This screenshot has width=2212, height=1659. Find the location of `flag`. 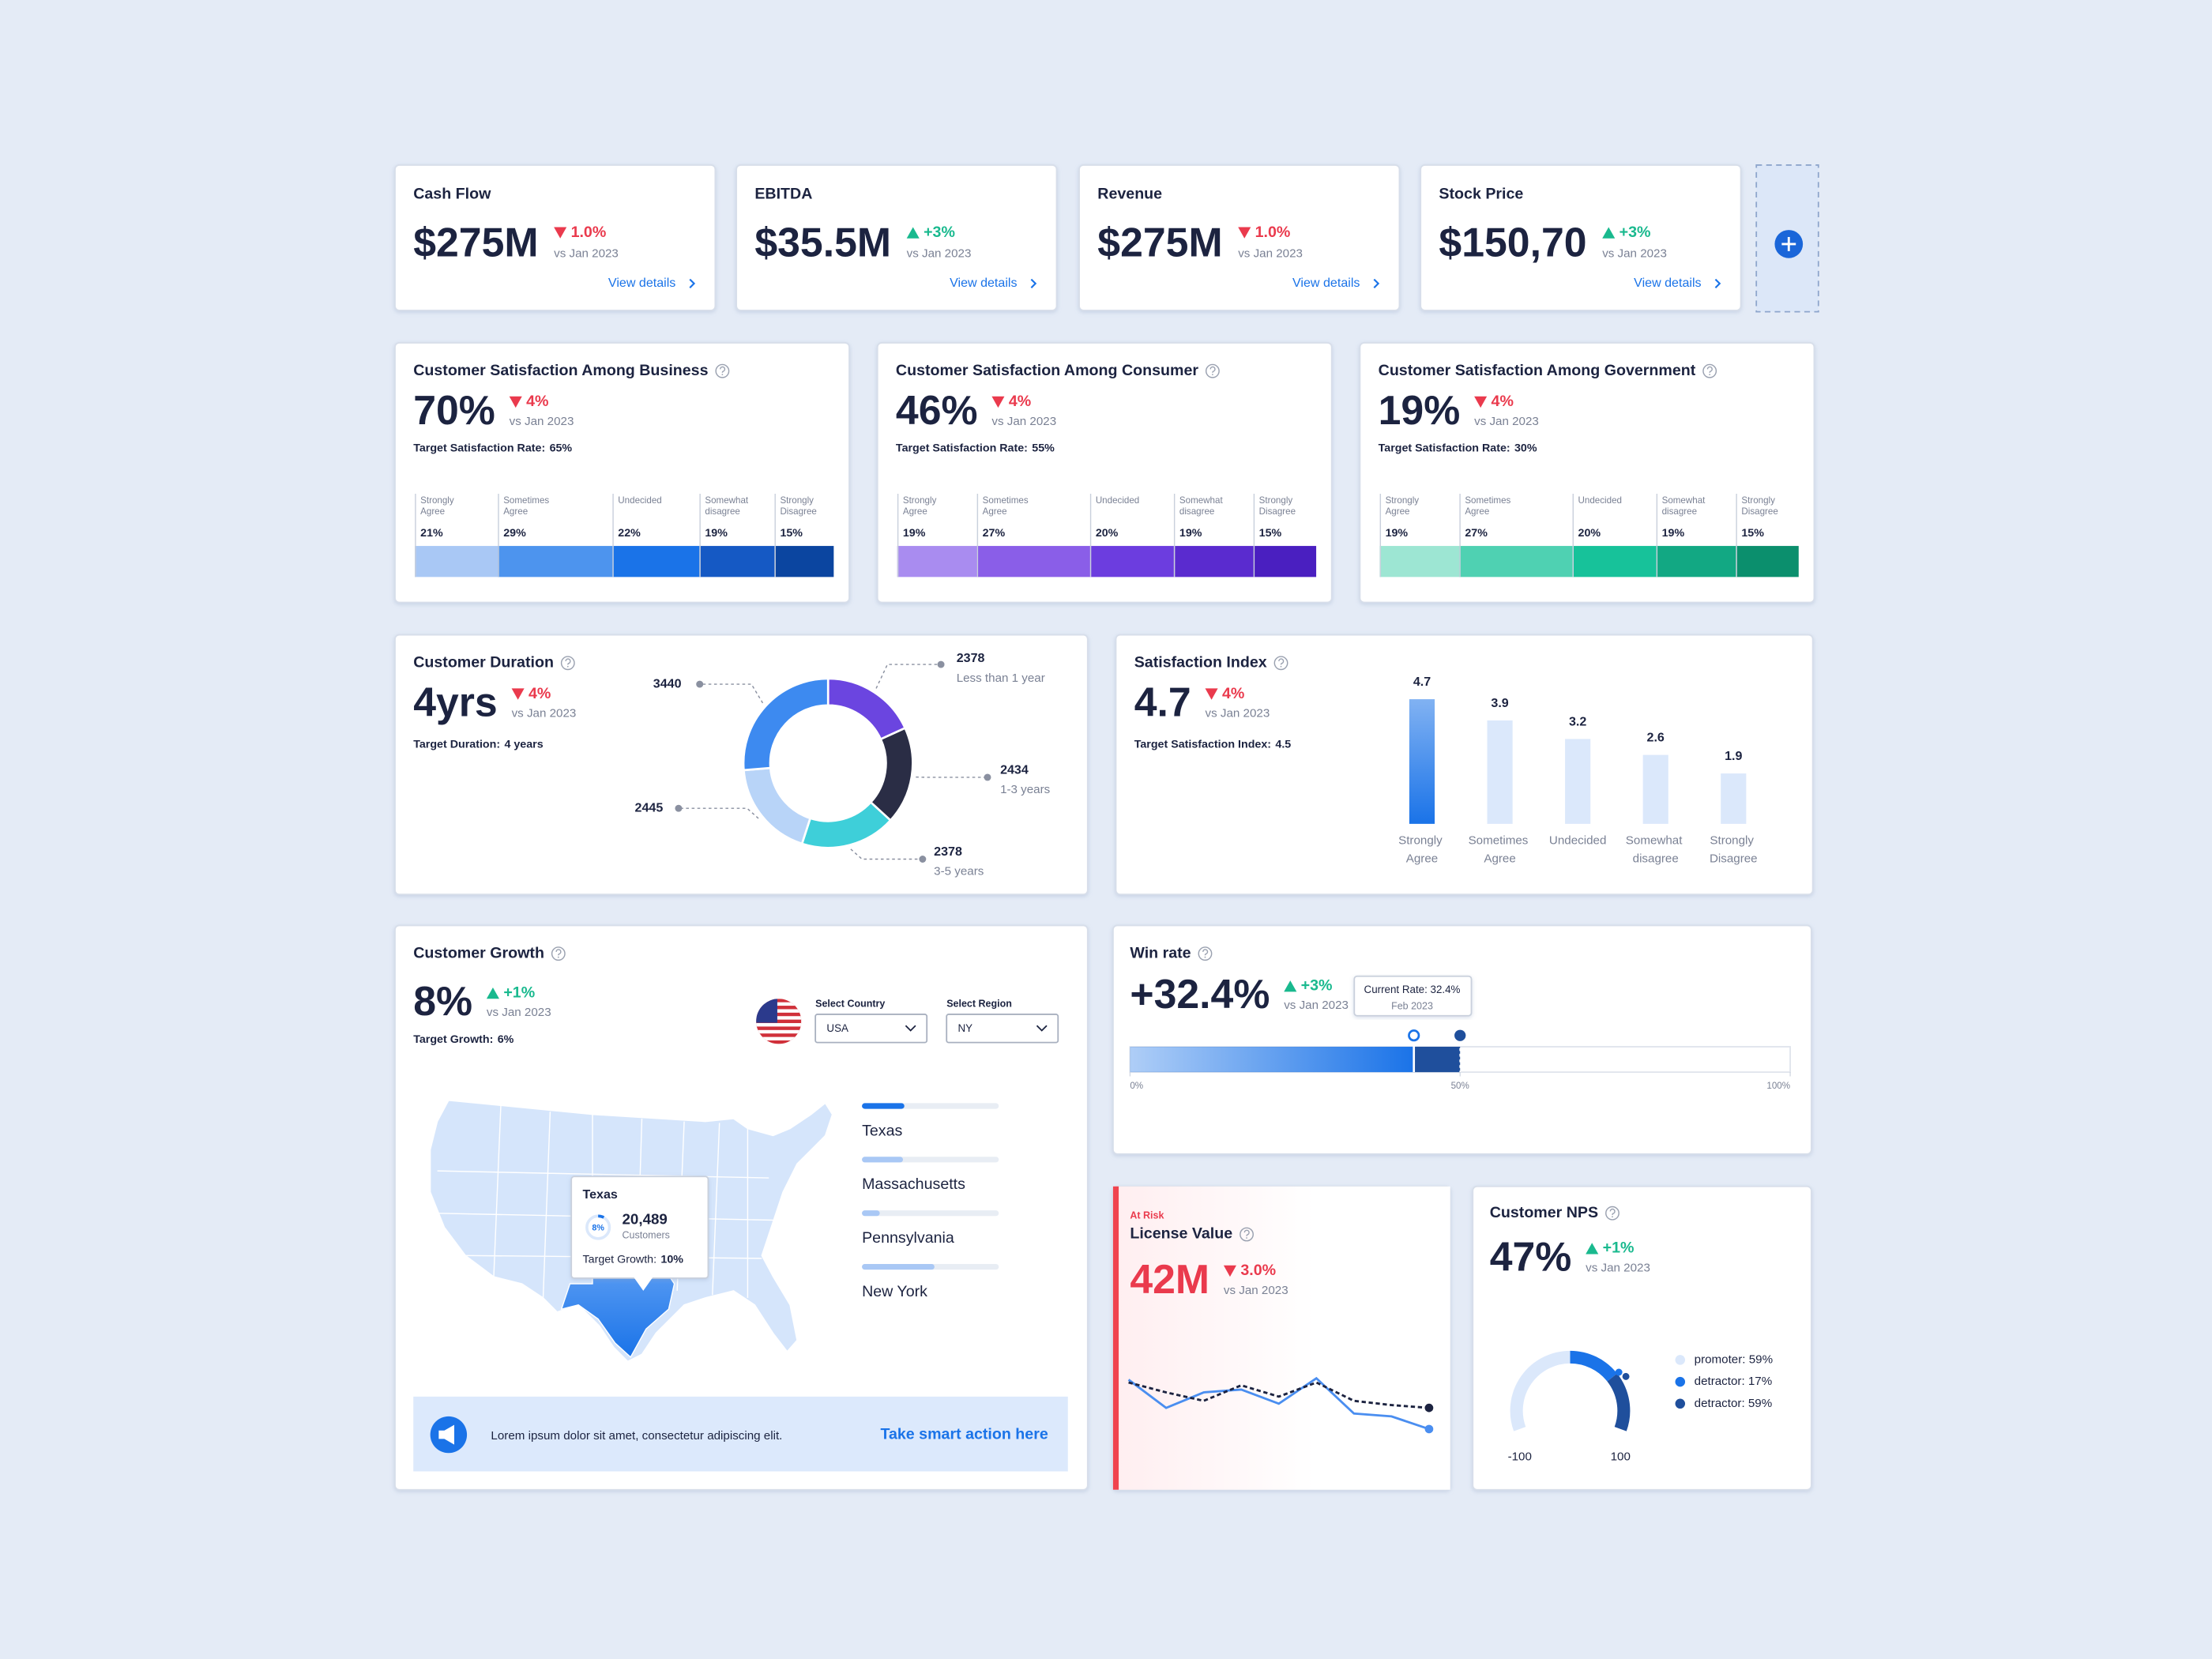

flag is located at coordinates (779, 1022).